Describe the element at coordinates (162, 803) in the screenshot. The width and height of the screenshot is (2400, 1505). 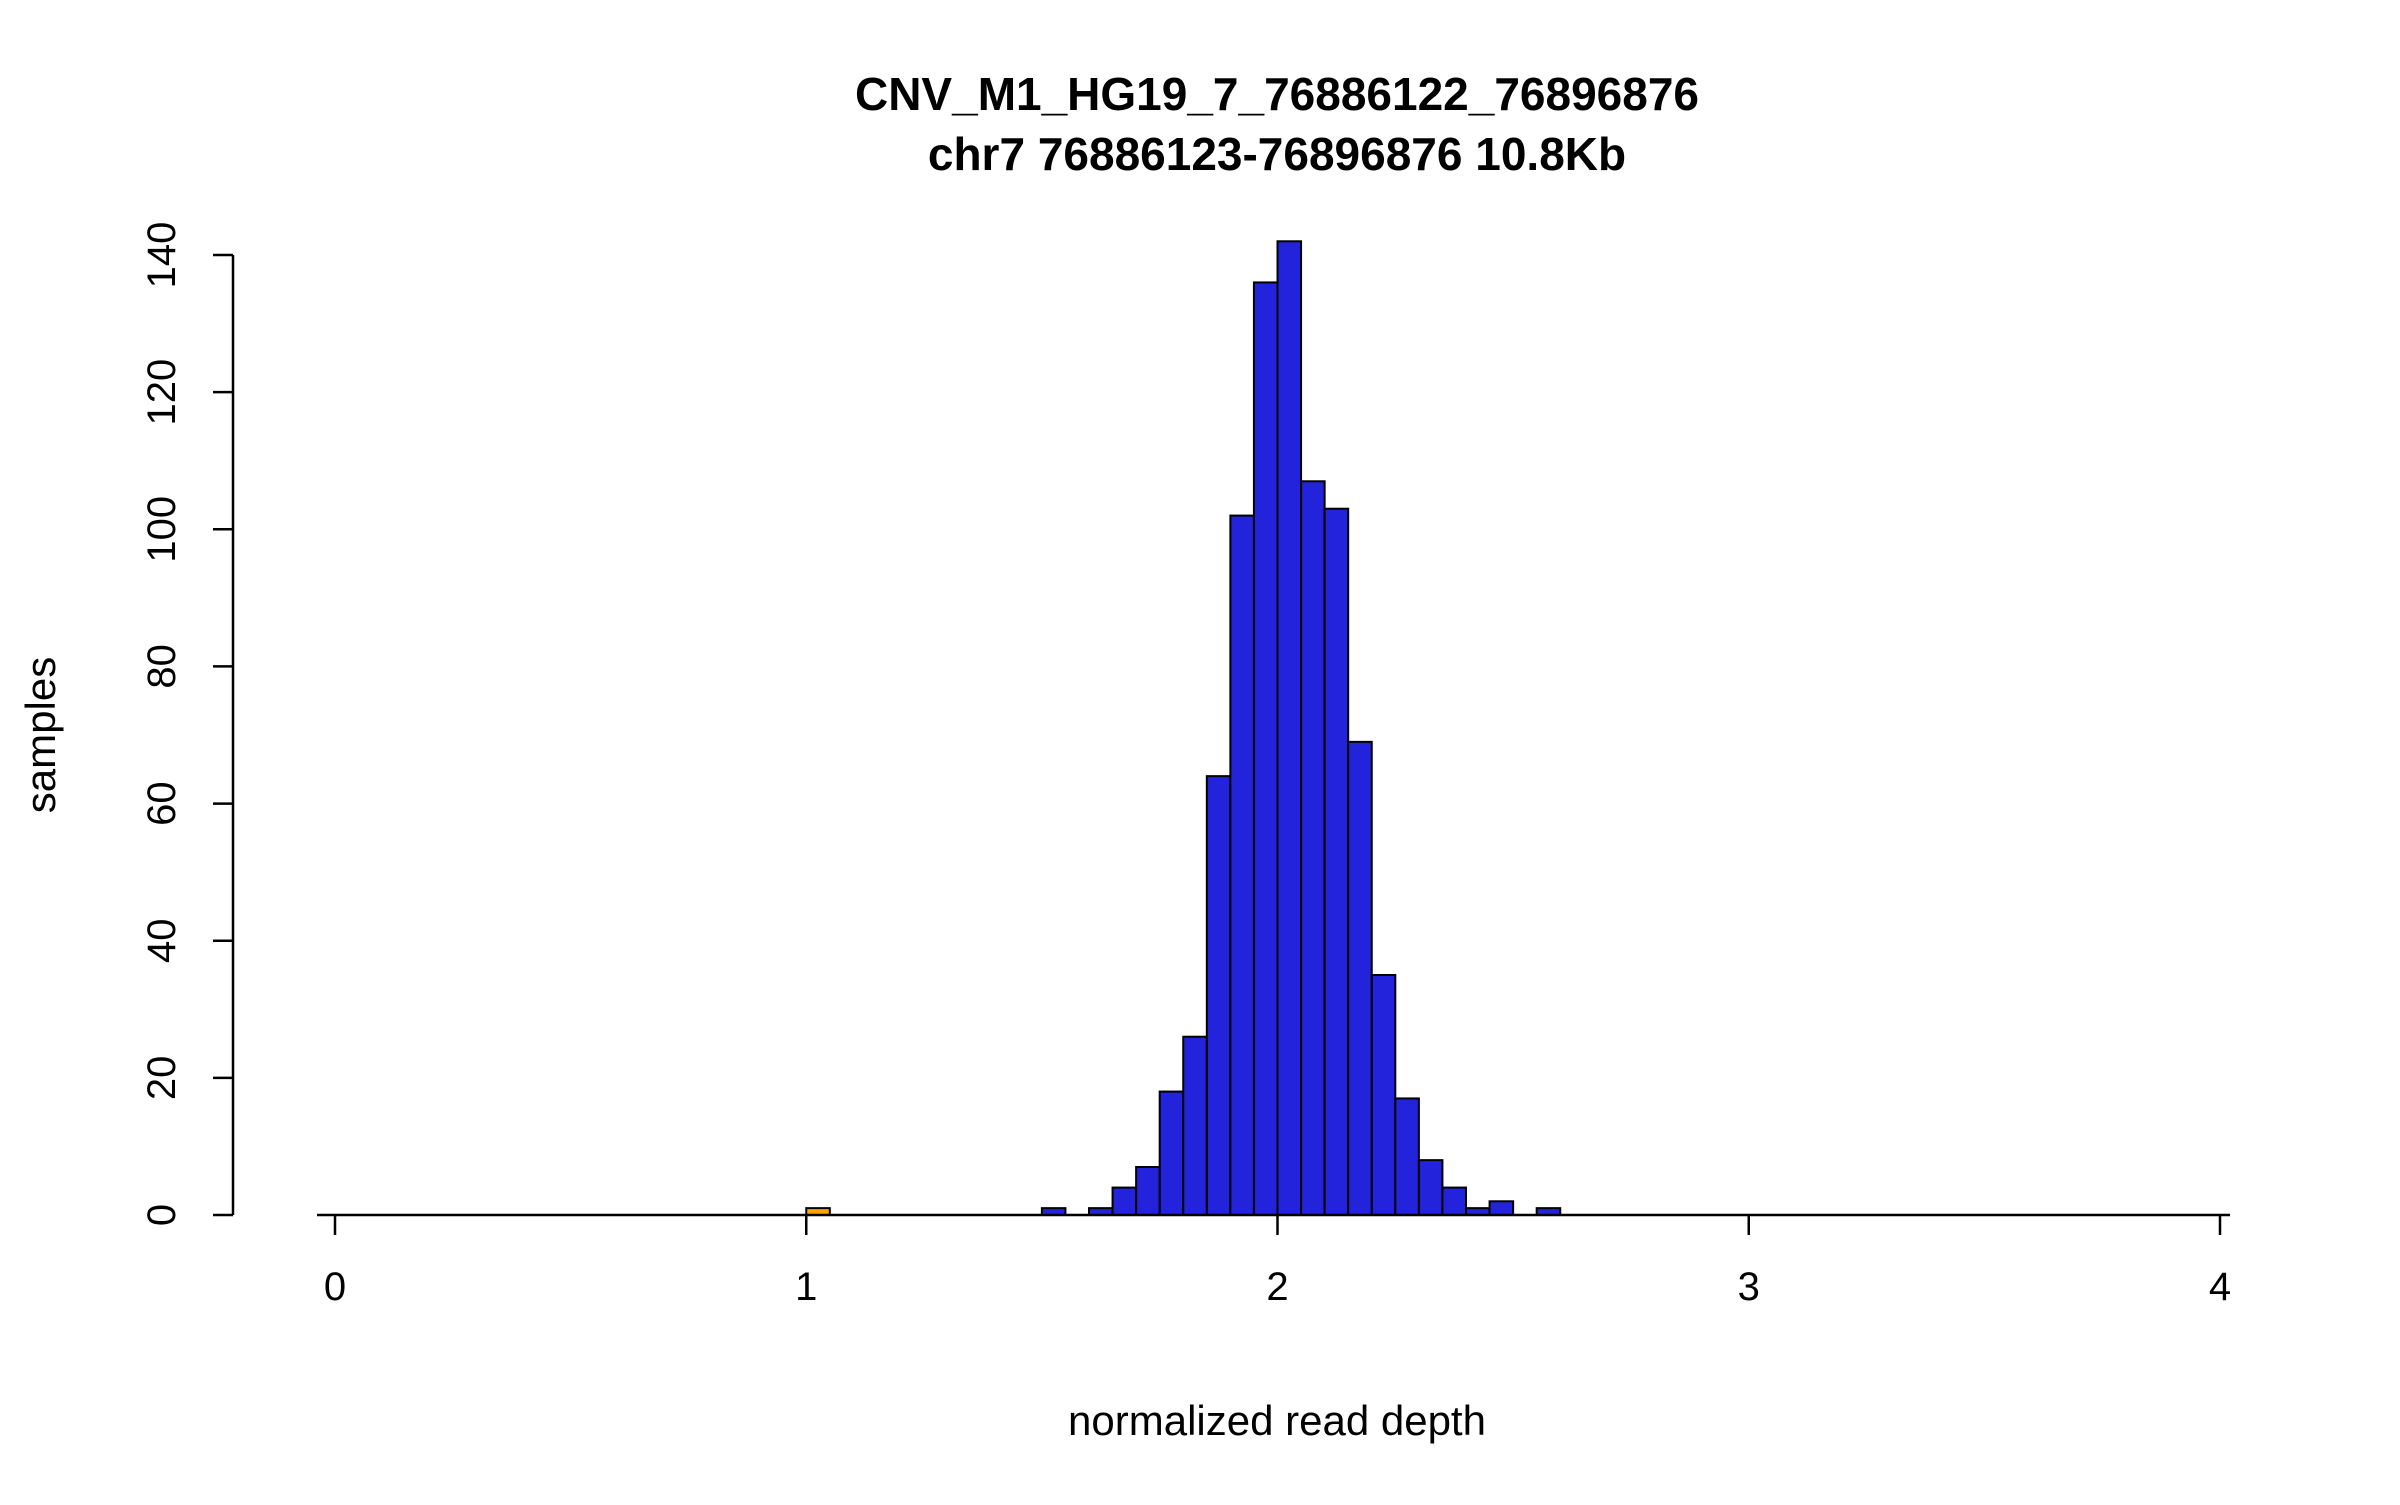
I see `y-tick-label: 60` at that location.